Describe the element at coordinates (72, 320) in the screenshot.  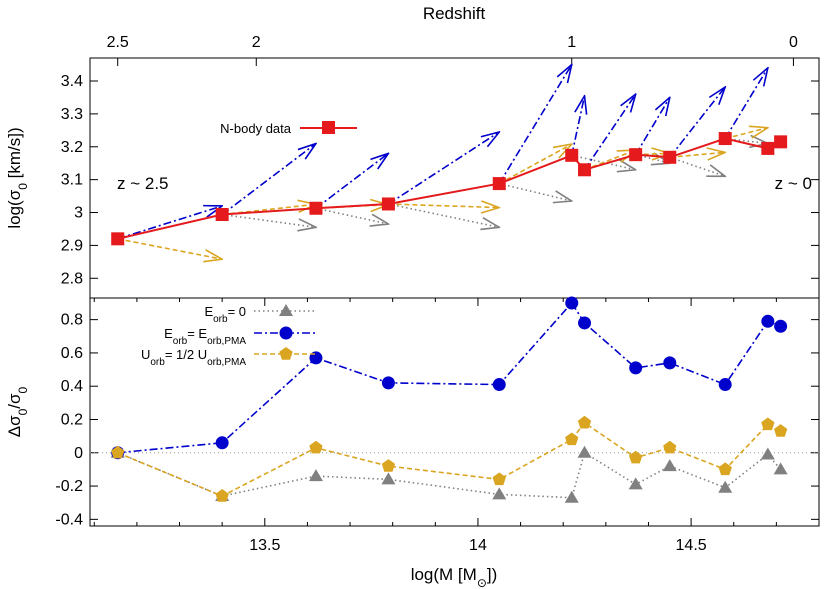
I see `bottom-ytick-label: 0.8` at that location.